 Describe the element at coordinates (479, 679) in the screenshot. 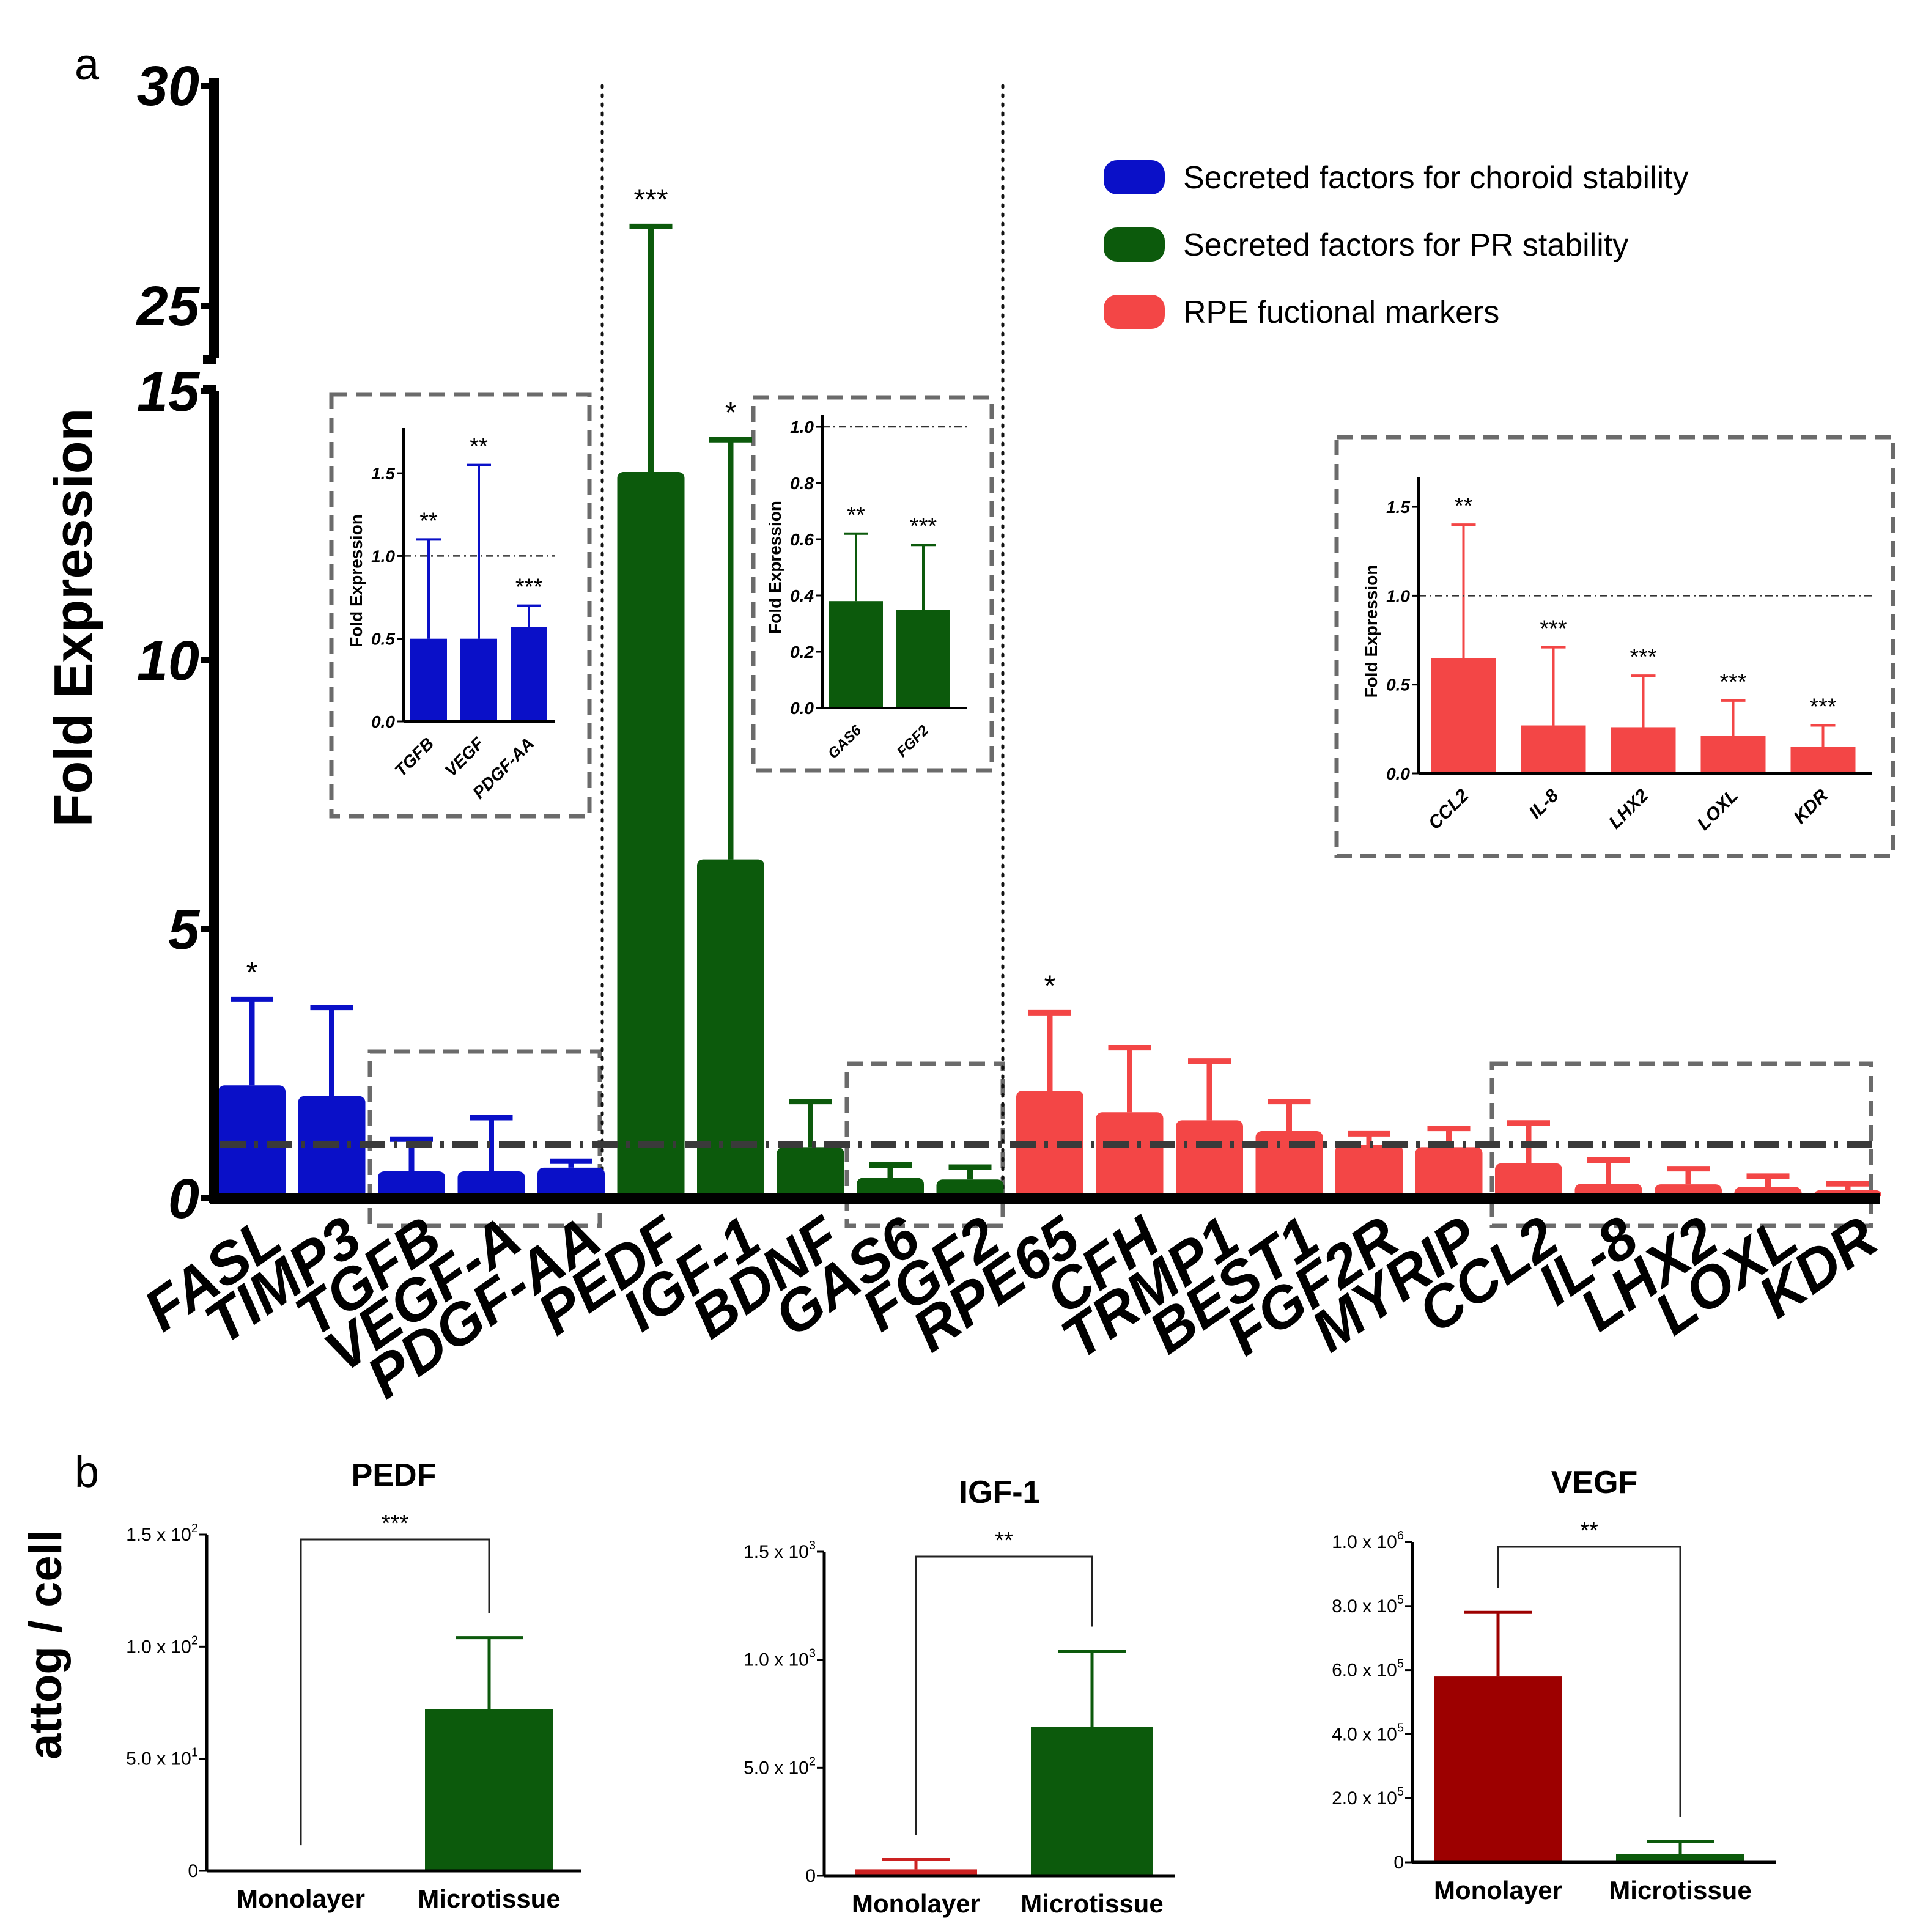

I see `inset-bar-vegf` at that location.